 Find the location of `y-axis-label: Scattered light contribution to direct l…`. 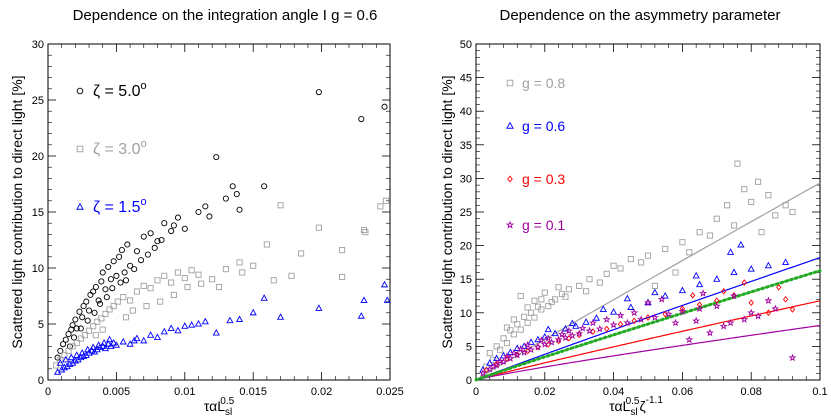

y-axis-label: Scattered light contribution to direct l… is located at coordinates (447, 211).